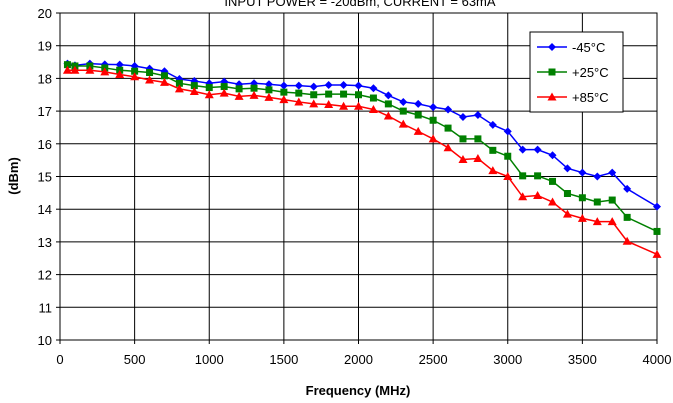 Image resolution: width=673 pixels, height=403 pixels. What do you see at coordinates (45, 209) in the screenshot?
I see `y-tick-label: 14` at bounding box center [45, 209].